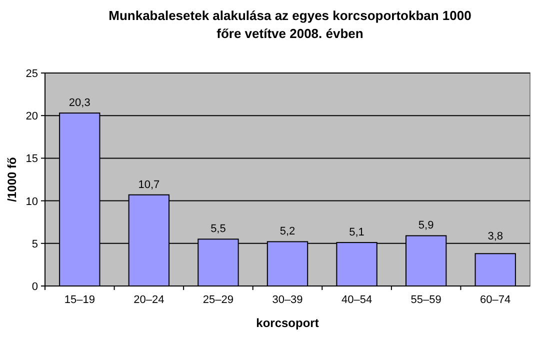 The height and width of the screenshot is (340, 540). I want to click on y-tick-label: 0, so click(35, 287).